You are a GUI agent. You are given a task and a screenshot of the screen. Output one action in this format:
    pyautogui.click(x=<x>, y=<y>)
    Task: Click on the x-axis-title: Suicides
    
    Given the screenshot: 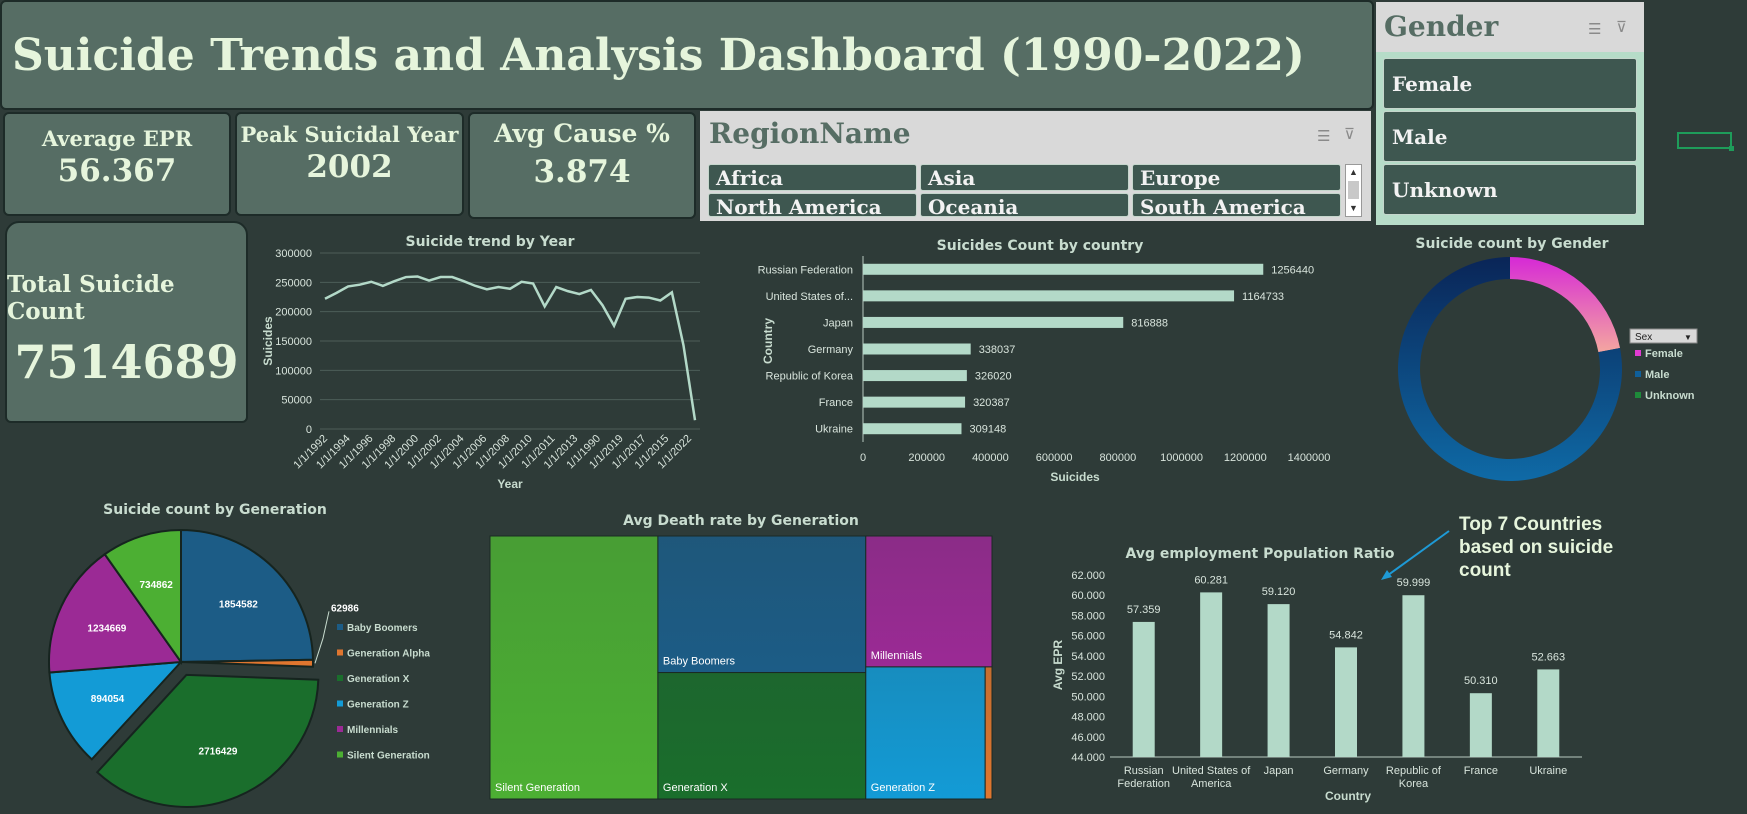 What is the action you would take?
    pyautogui.click(x=1075, y=477)
    